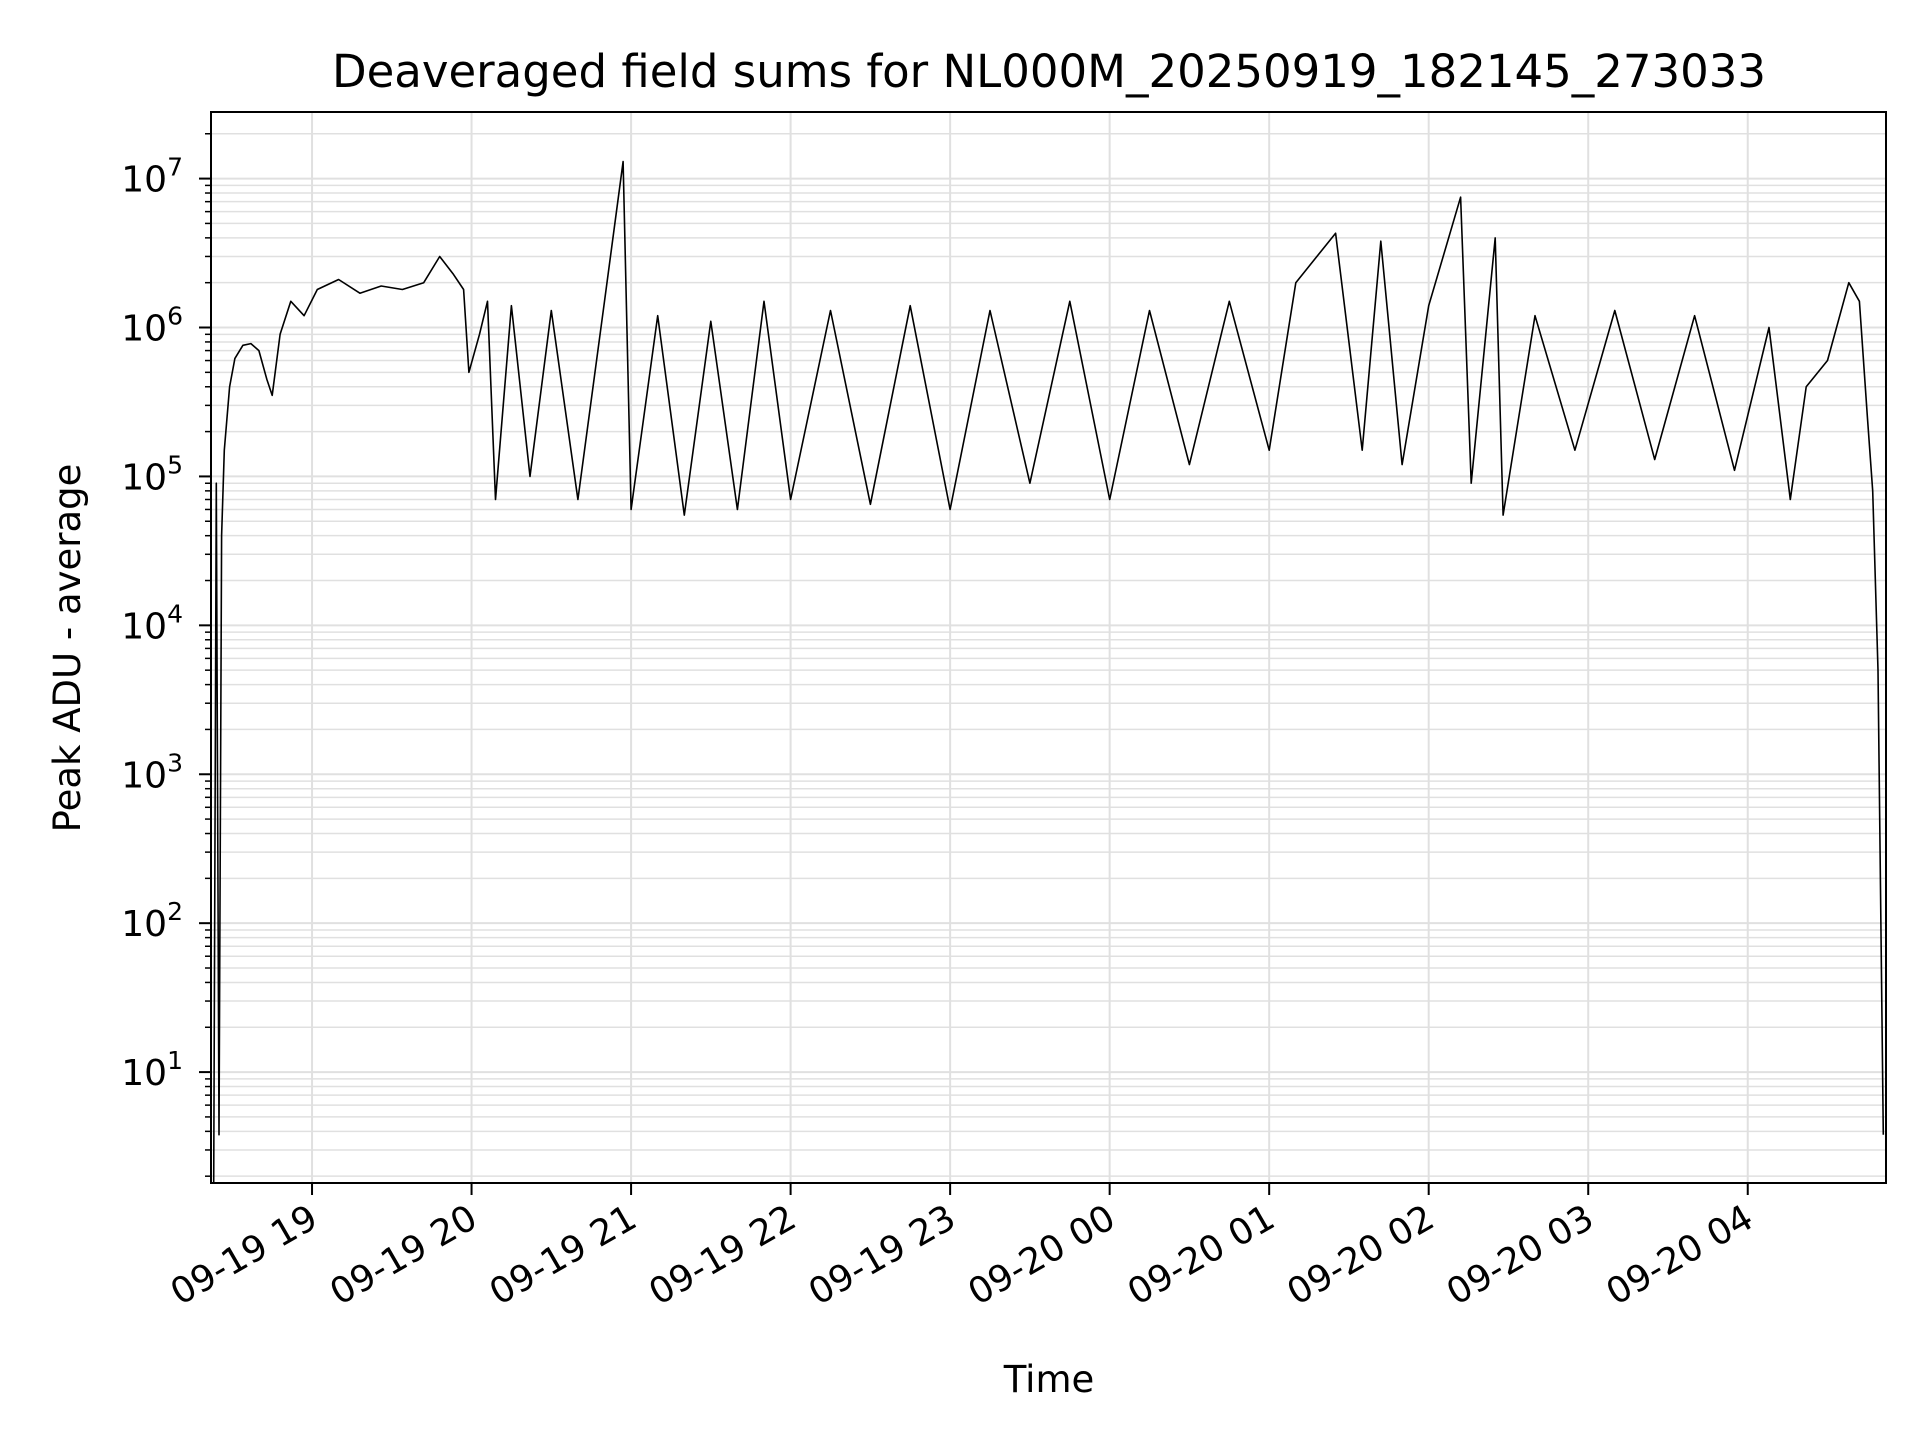 The height and width of the screenshot is (1440, 1920). I want to click on y-tick-label: 10⁷, so click(152, 177).